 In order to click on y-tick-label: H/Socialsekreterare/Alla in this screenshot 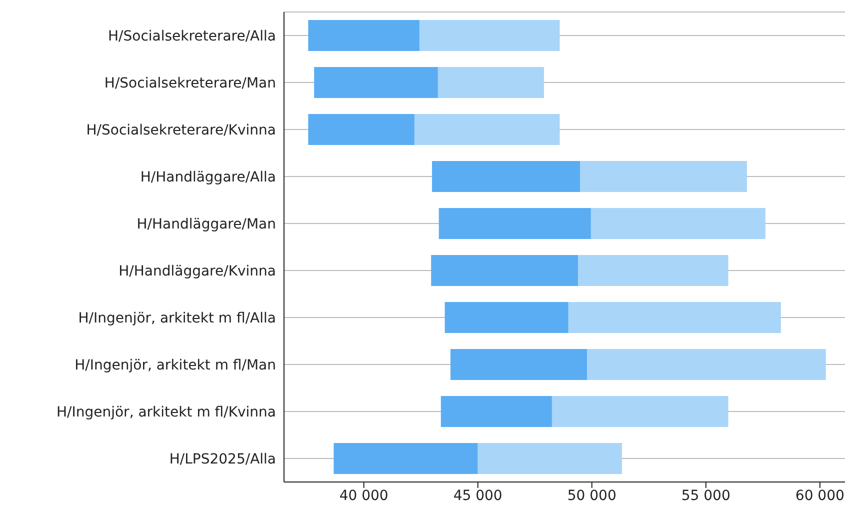, I will do `click(192, 36)`.